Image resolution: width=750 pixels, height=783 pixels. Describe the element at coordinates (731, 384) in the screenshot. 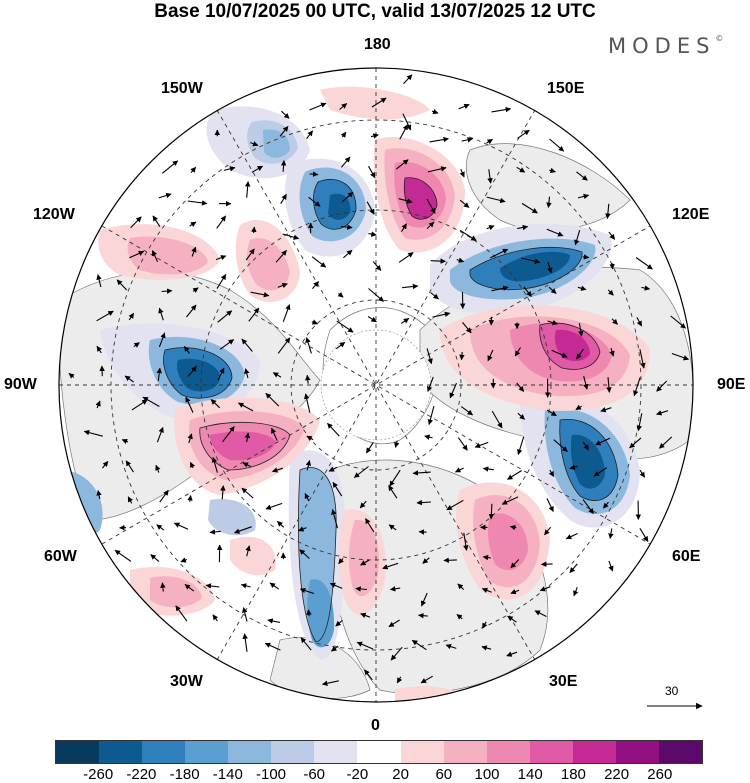

I see `lon-label-90e: 90E` at that location.